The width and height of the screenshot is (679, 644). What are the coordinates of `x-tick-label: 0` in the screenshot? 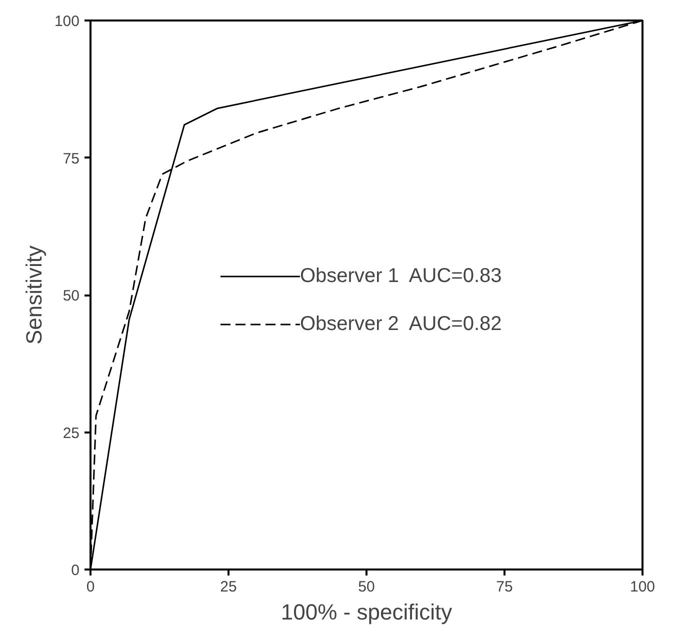 It's located at (90, 587).